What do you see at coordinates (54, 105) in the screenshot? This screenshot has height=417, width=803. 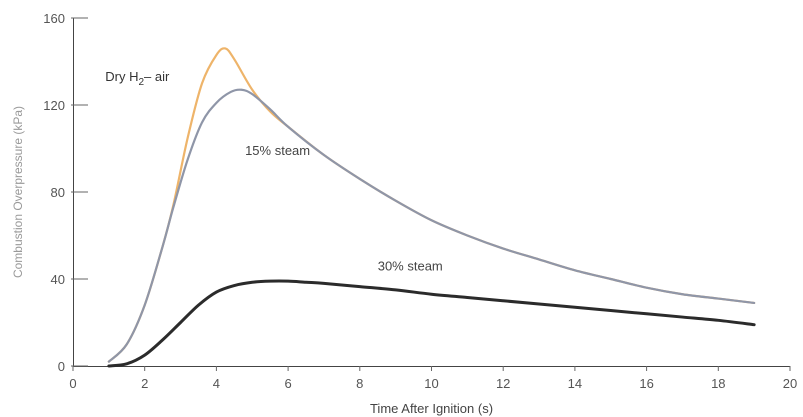 I see `y-tick-label: 120` at bounding box center [54, 105].